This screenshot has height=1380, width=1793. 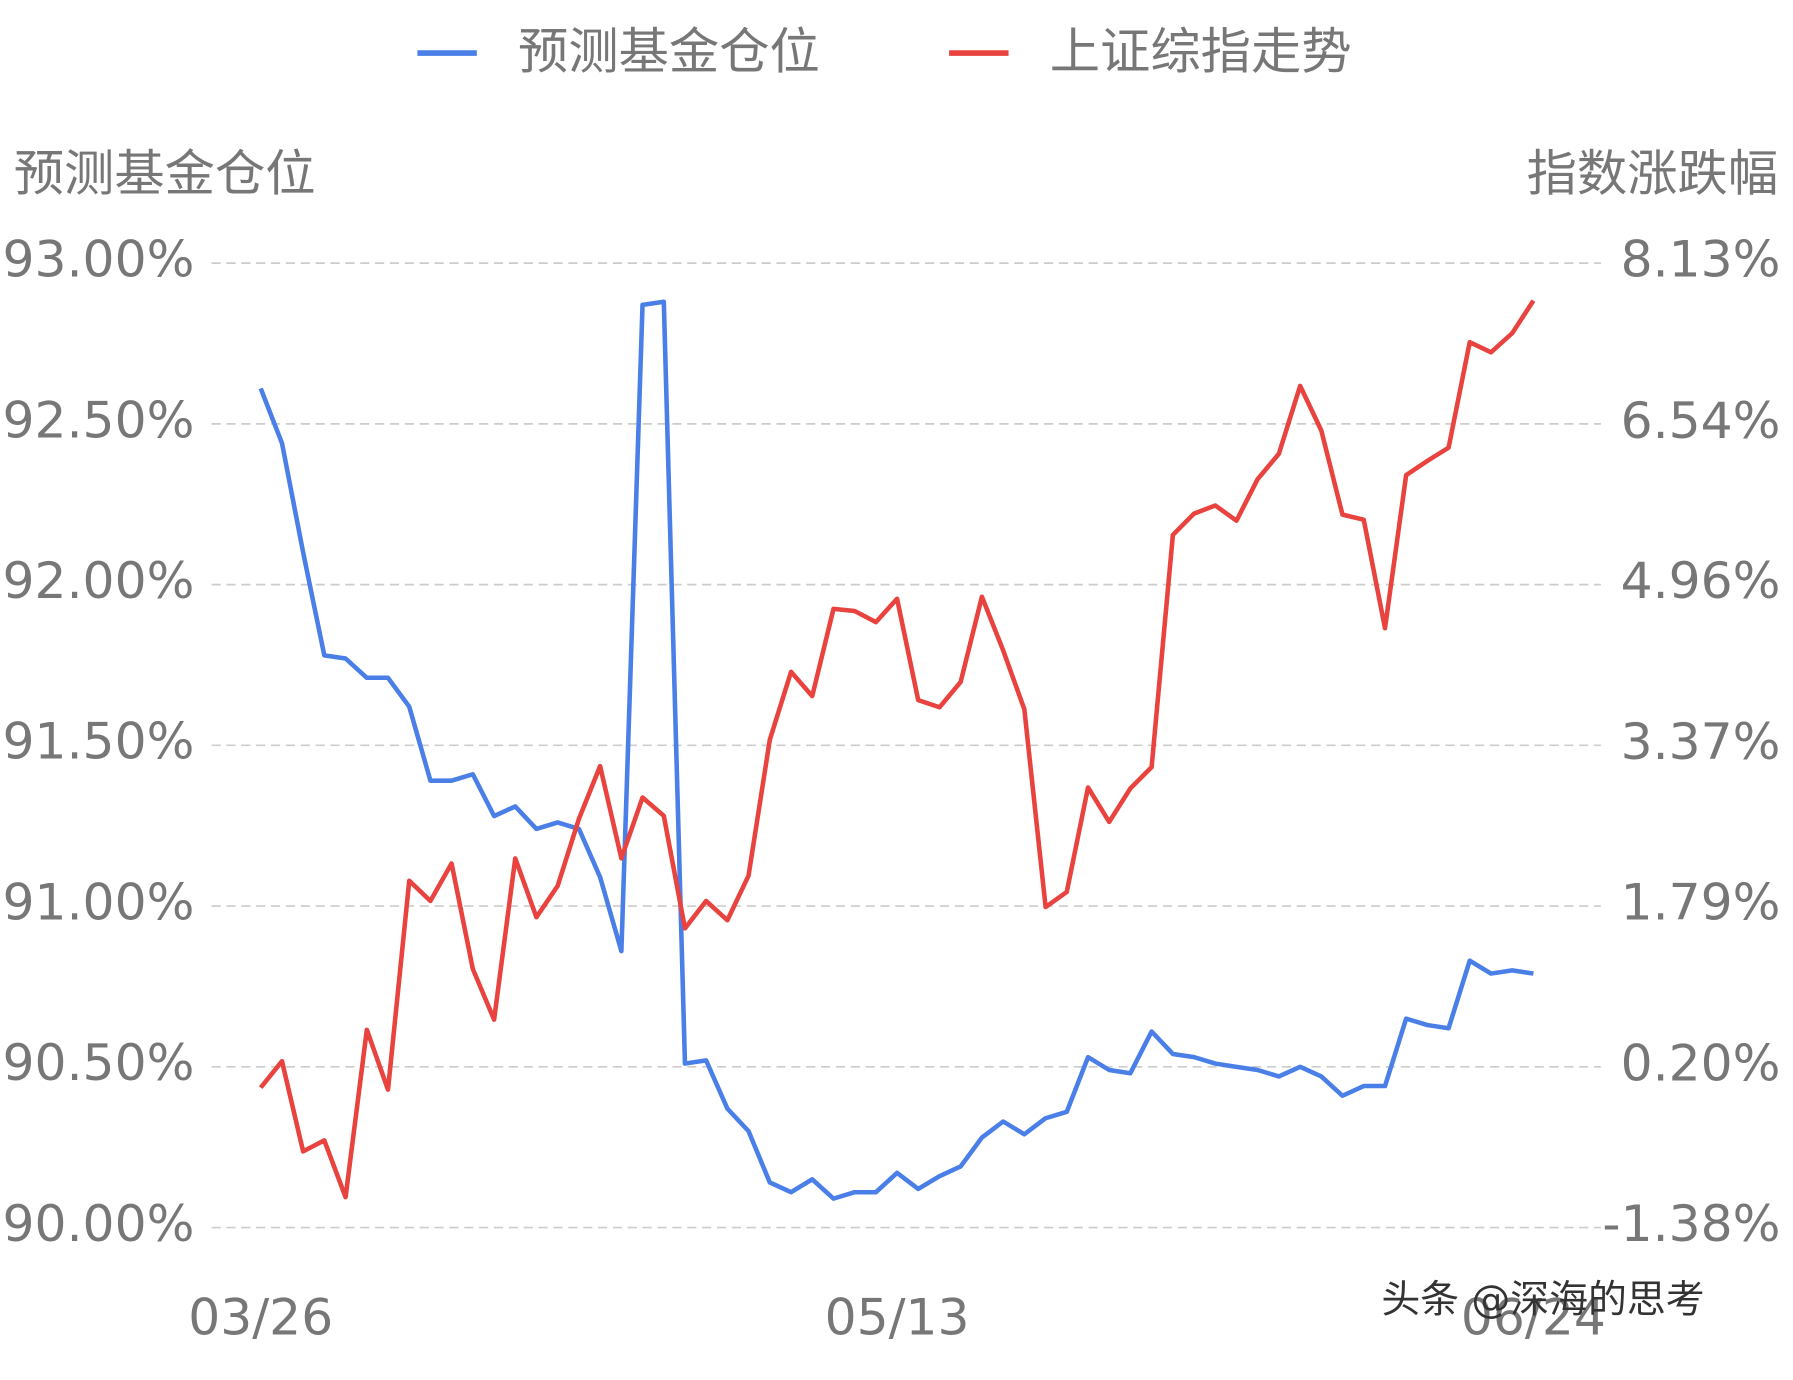 What do you see at coordinates (99, 903) in the screenshot?
I see `y-tick-label: 91.00%` at bounding box center [99, 903].